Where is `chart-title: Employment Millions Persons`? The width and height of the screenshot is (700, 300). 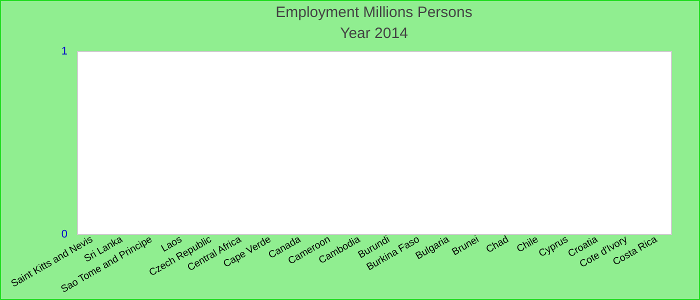 chart-title: Employment Millions Persons is located at coordinates (374, 12).